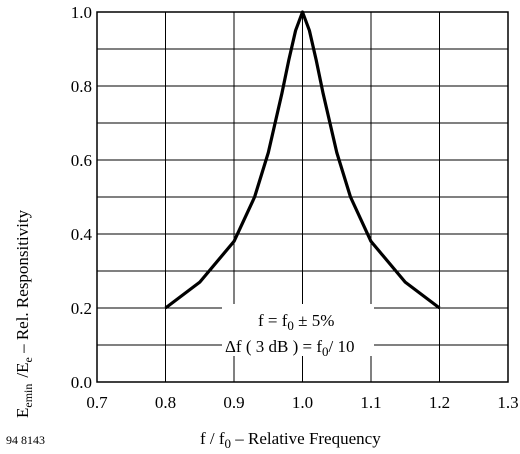 The width and height of the screenshot is (520, 454). What do you see at coordinates (81, 382) in the screenshot?
I see `y-tick-label: 0.0` at bounding box center [81, 382].